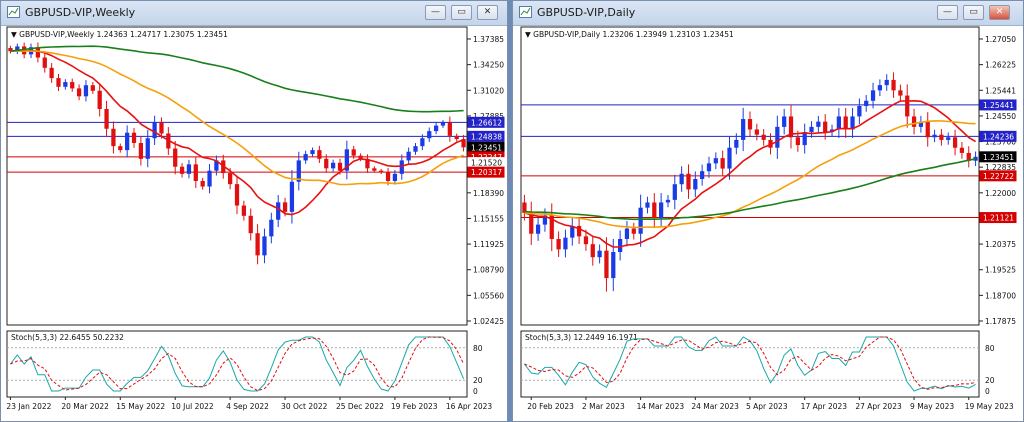 The height and width of the screenshot is (422, 1024). I want to click on x-tick-label: 14 Mar 2023, so click(661, 406).